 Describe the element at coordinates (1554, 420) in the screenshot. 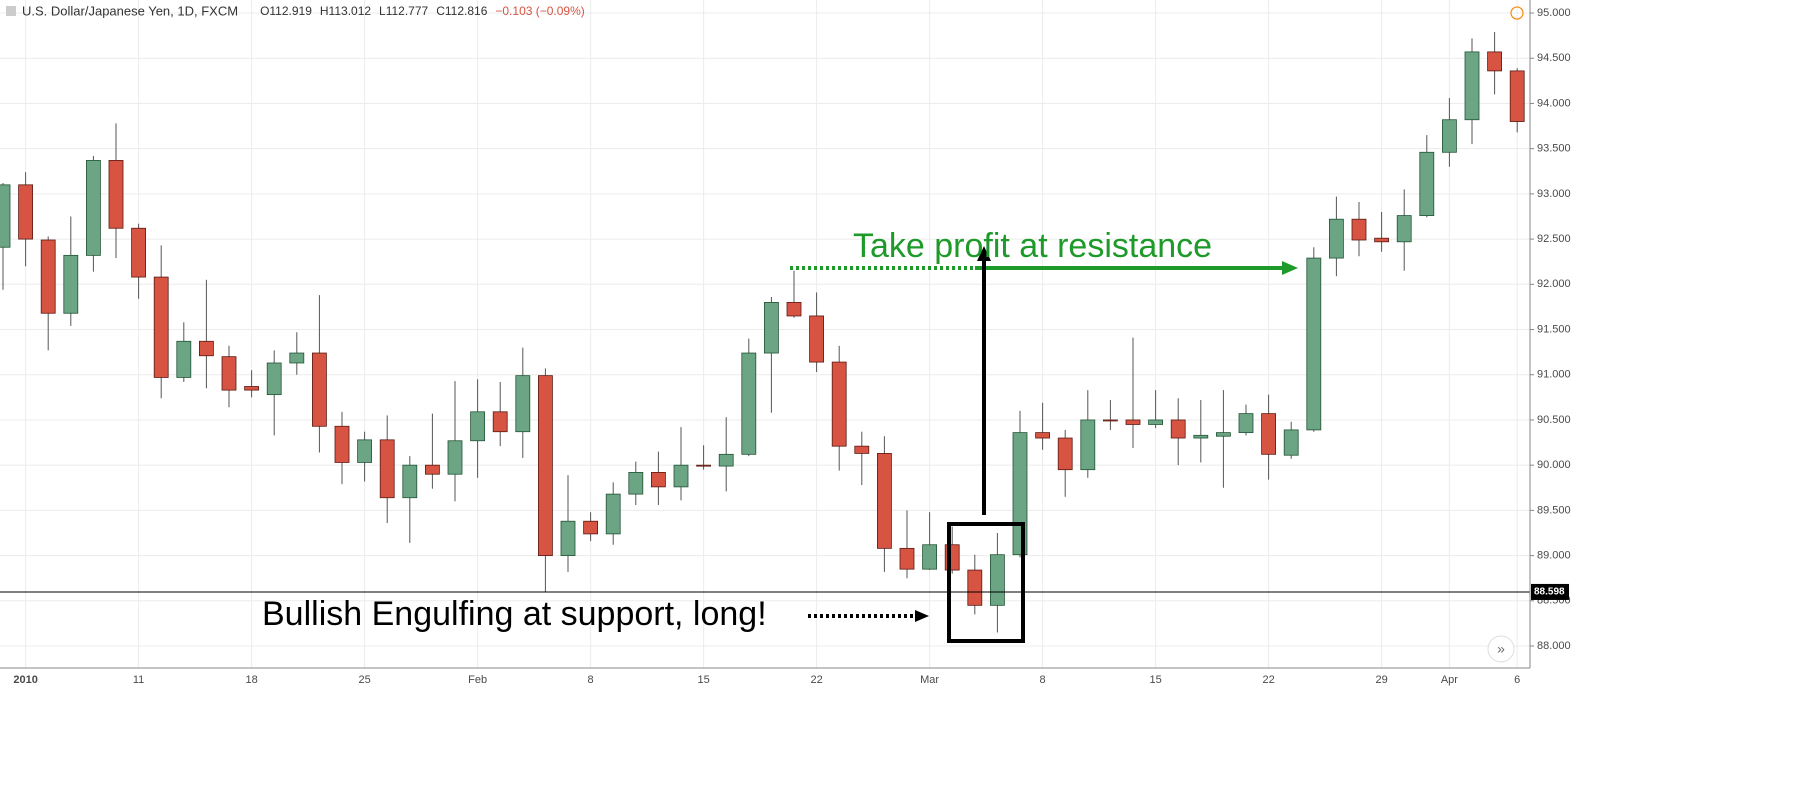

I see `y-tick-label: 90.500` at that location.